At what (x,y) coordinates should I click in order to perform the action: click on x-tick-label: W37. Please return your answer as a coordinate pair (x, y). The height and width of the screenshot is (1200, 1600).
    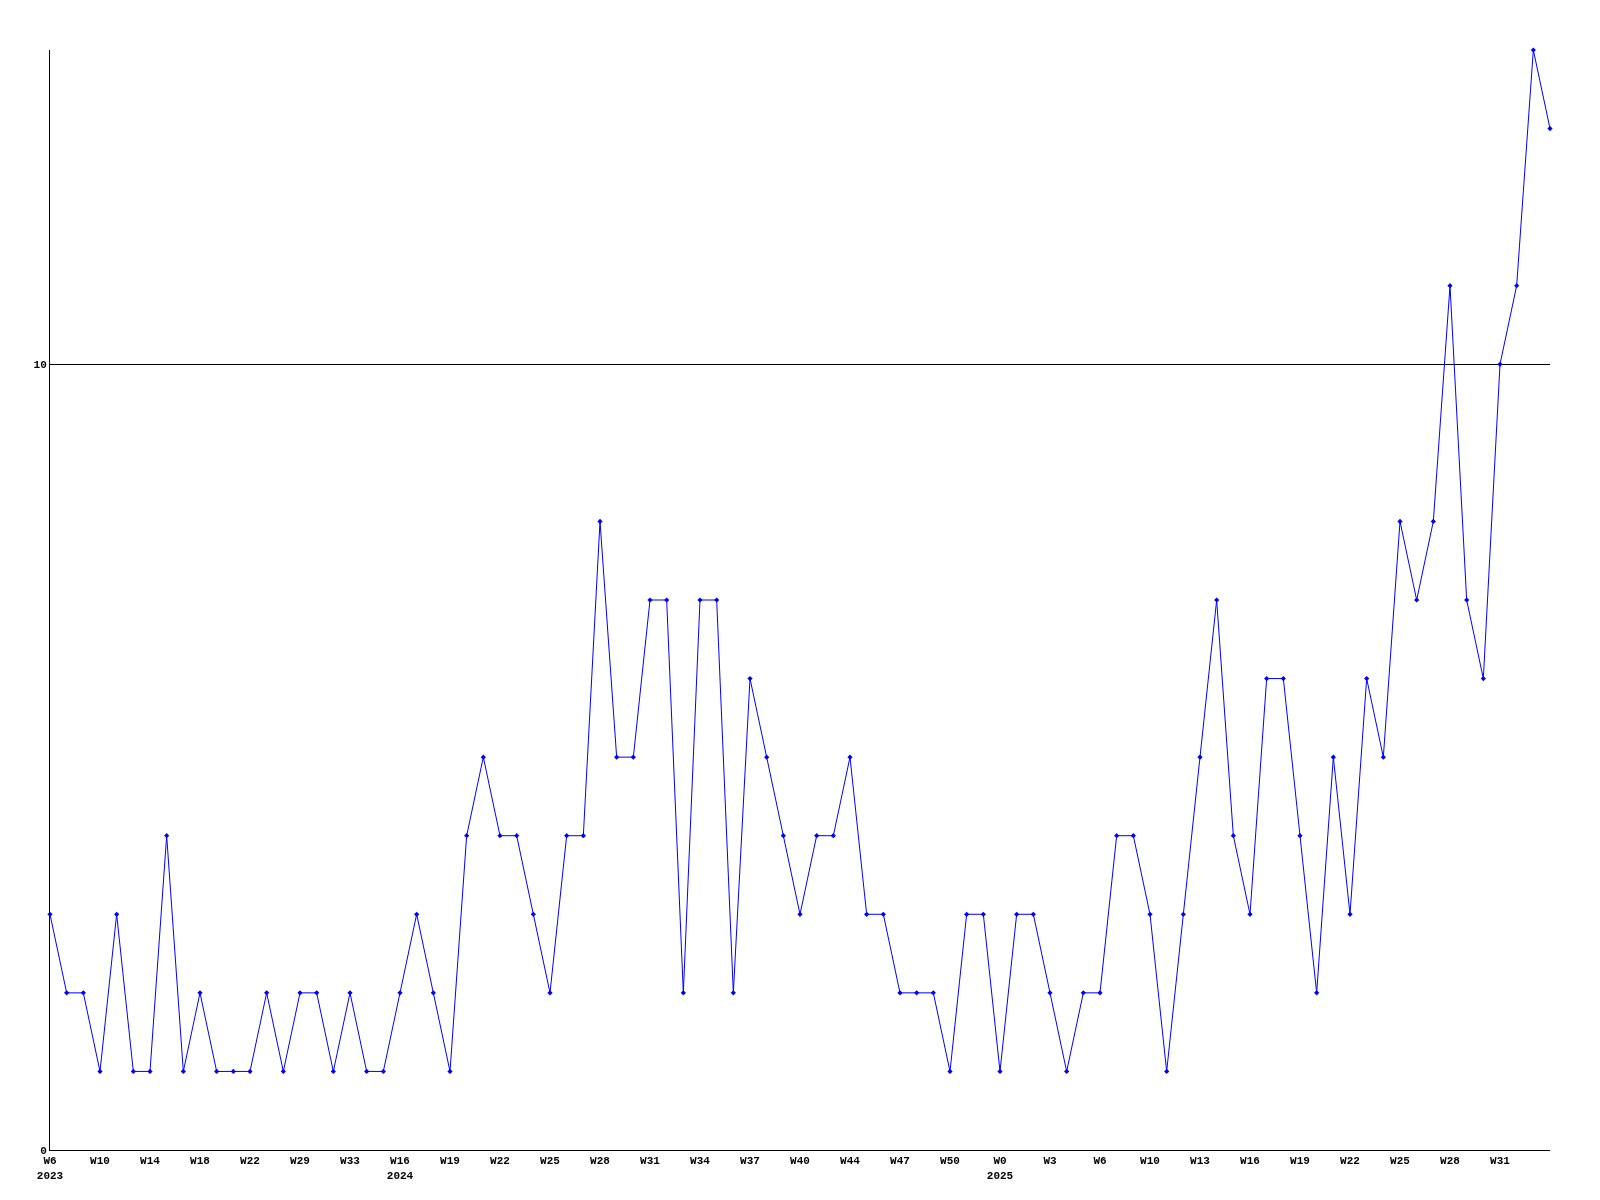
    Looking at the image, I should click on (750, 1161).